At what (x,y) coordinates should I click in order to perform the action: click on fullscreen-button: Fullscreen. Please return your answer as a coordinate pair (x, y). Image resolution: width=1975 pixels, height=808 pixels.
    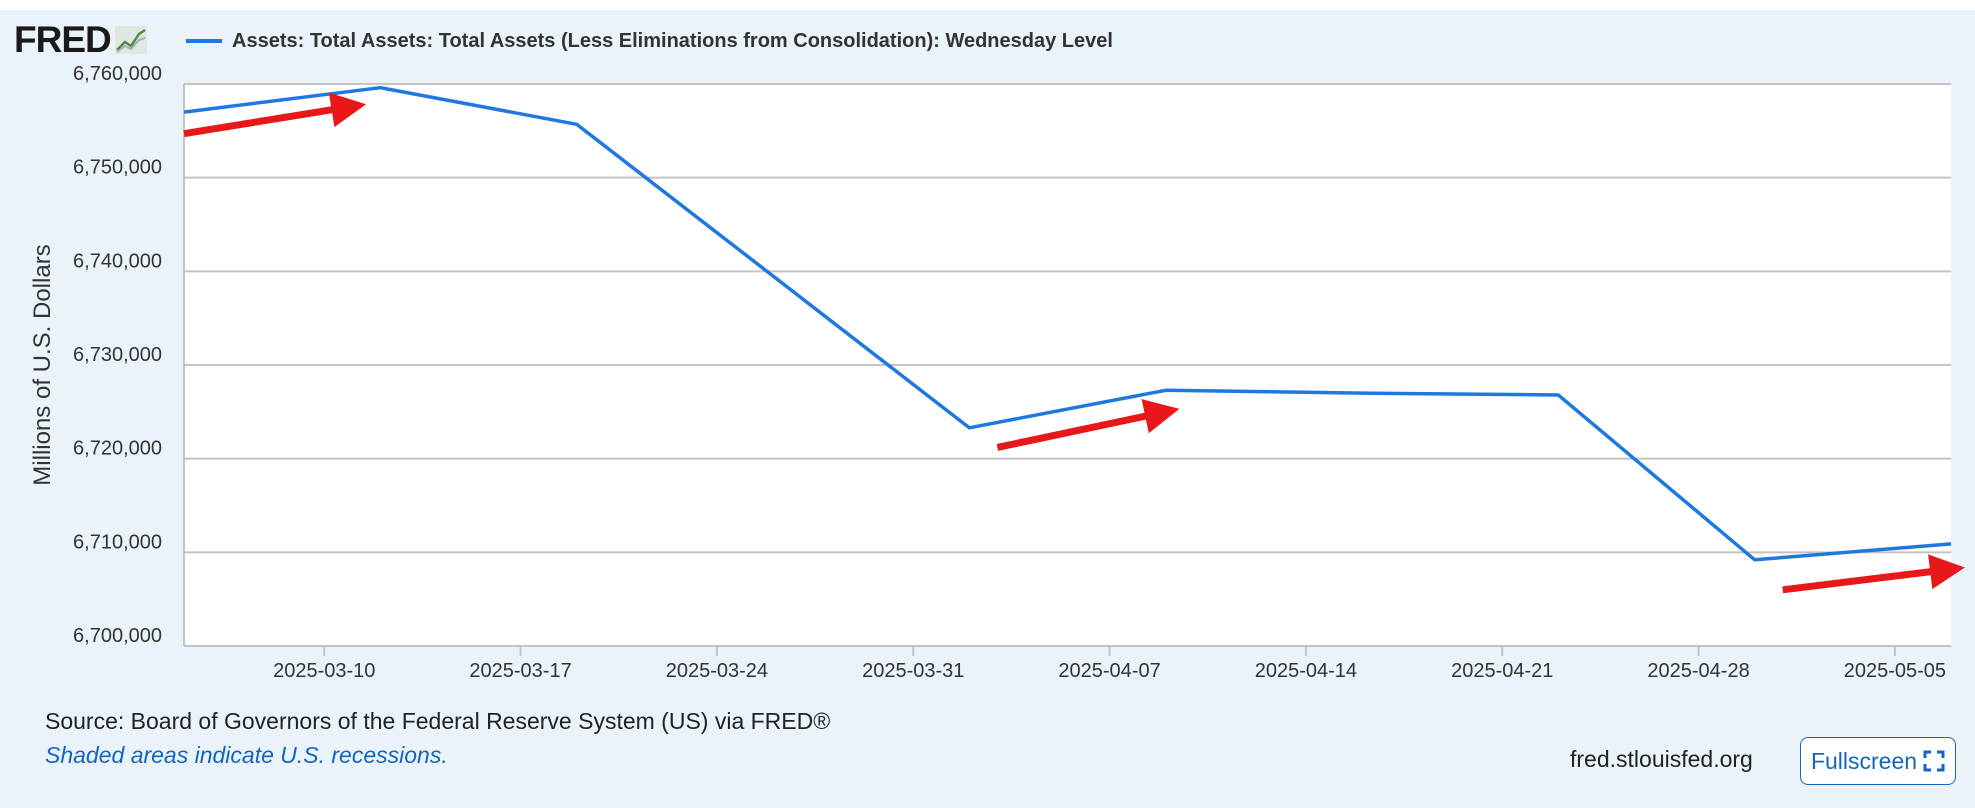
    Looking at the image, I should click on (1878, 761).